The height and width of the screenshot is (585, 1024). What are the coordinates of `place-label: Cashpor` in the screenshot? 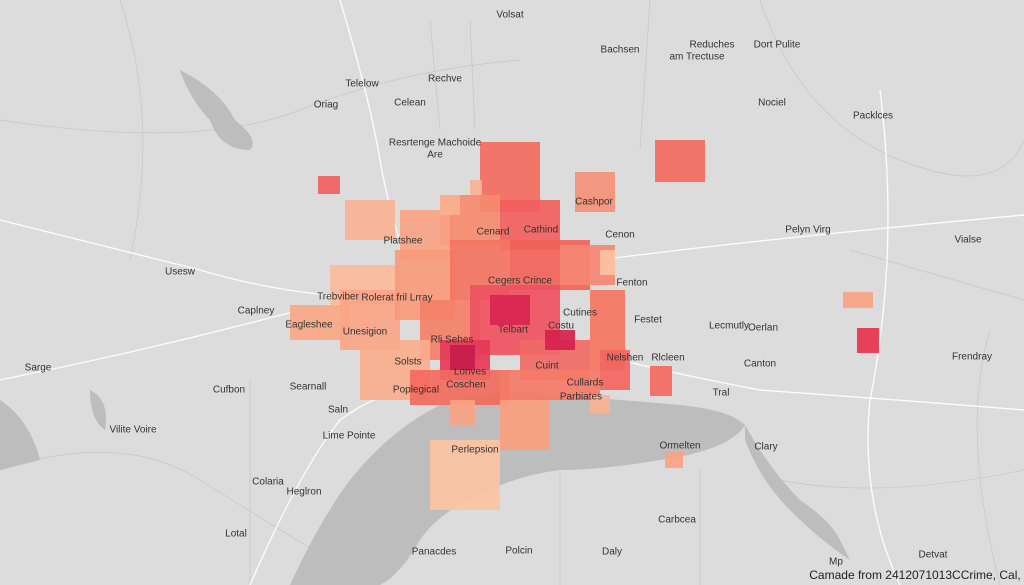 It's located at (594, 202).